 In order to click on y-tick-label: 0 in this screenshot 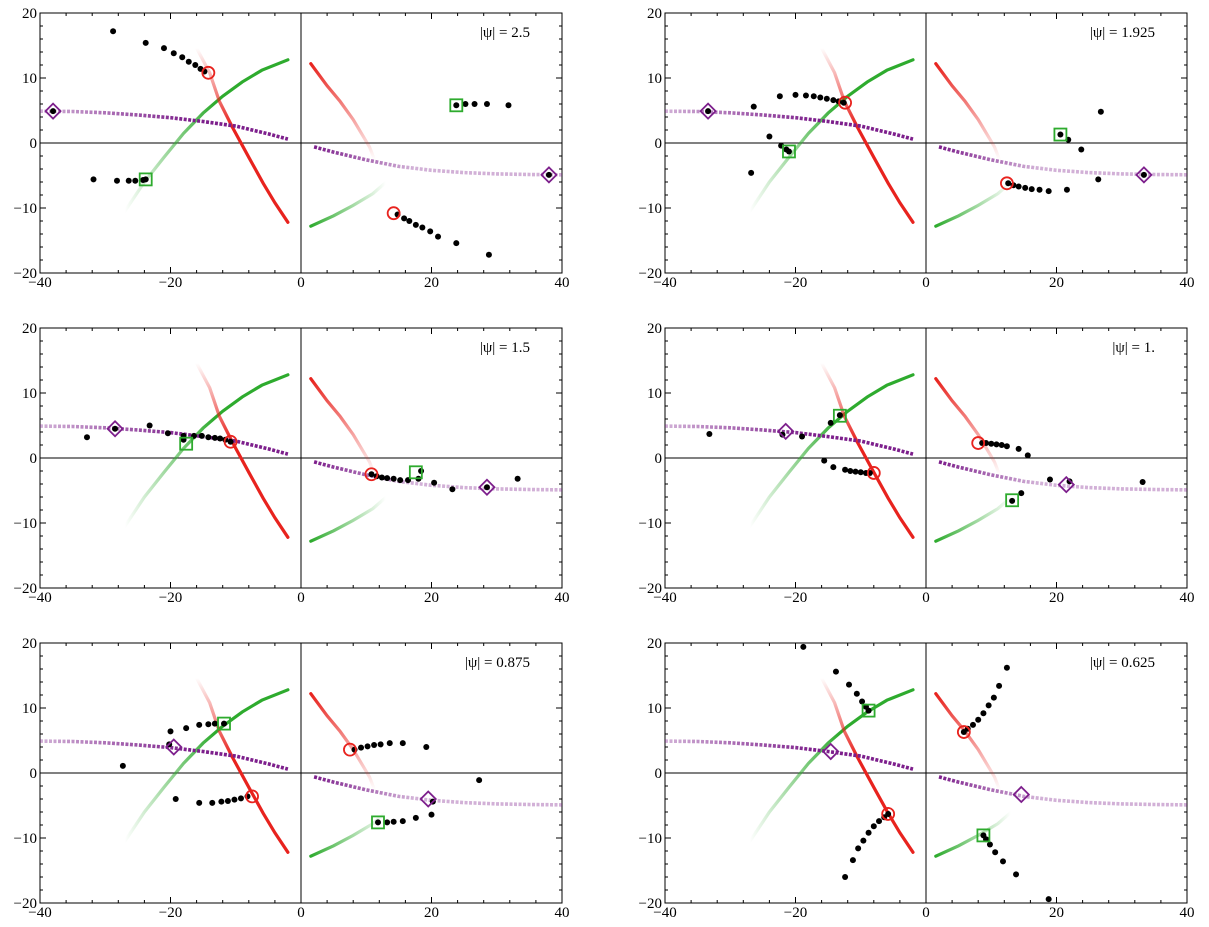, I will do `click(659, 774)`.